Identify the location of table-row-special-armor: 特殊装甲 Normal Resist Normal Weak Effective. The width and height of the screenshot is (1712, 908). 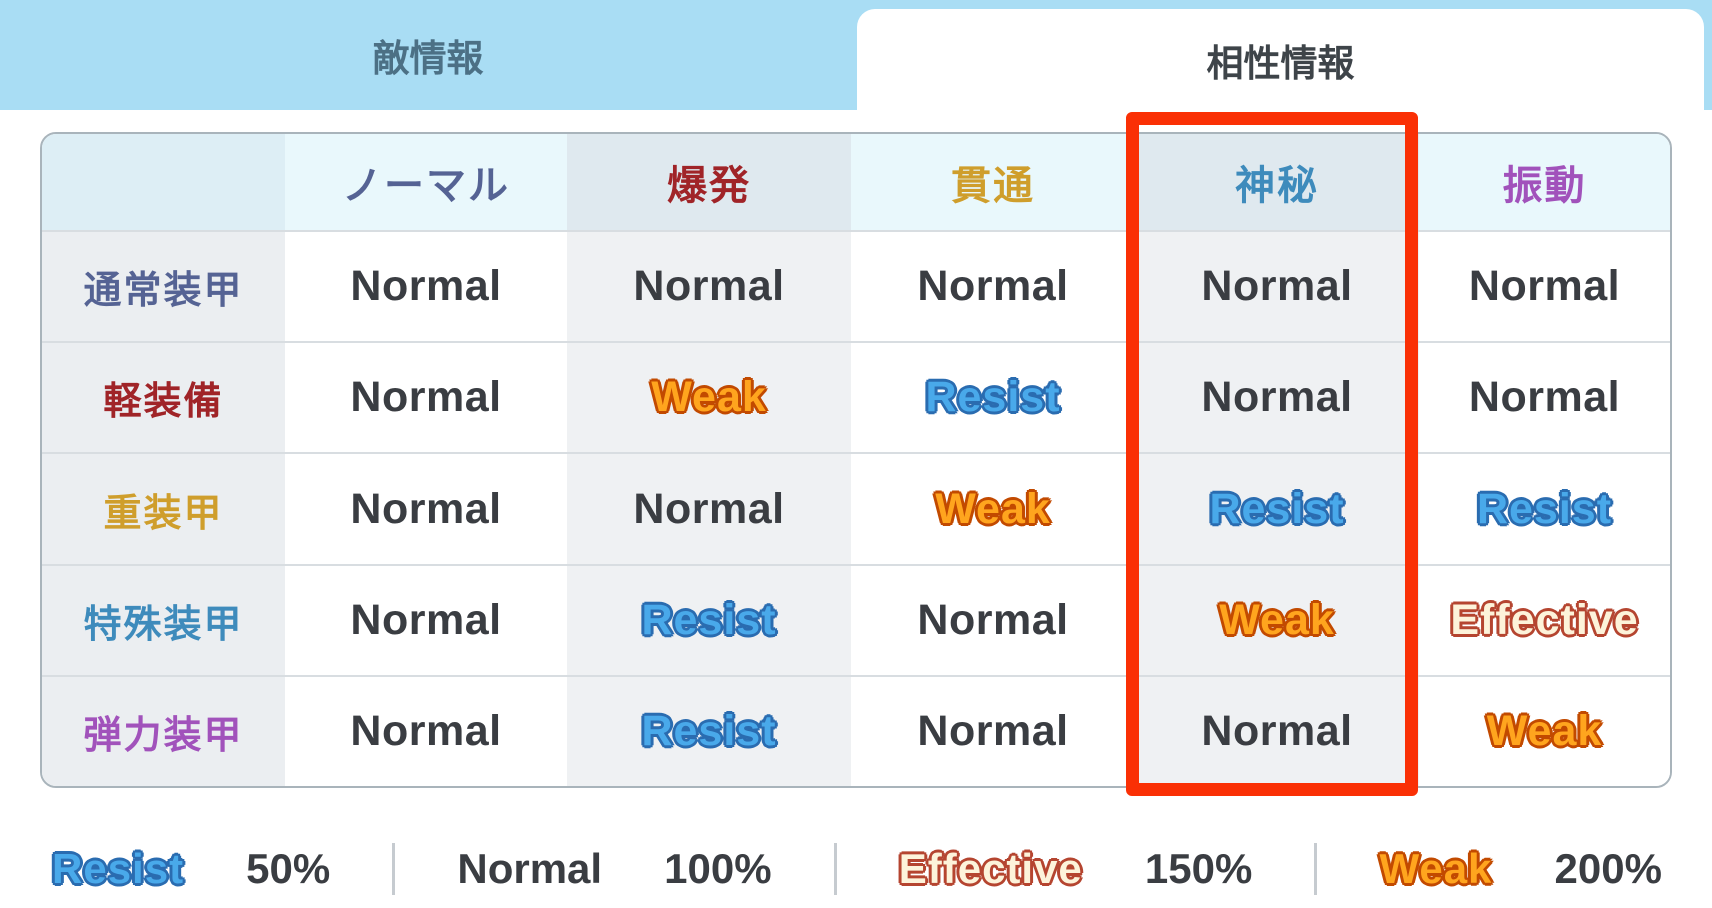
(856, 619).